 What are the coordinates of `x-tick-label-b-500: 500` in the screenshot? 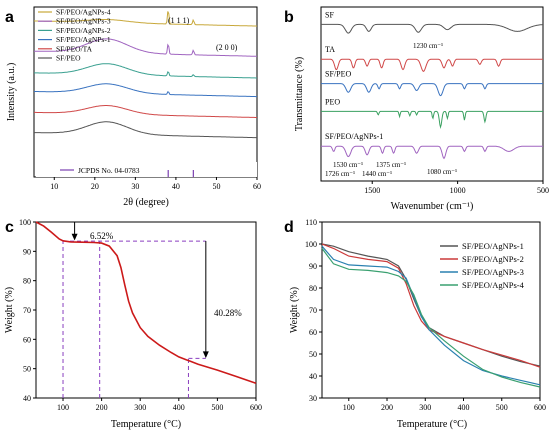 It's located at (543, 190).